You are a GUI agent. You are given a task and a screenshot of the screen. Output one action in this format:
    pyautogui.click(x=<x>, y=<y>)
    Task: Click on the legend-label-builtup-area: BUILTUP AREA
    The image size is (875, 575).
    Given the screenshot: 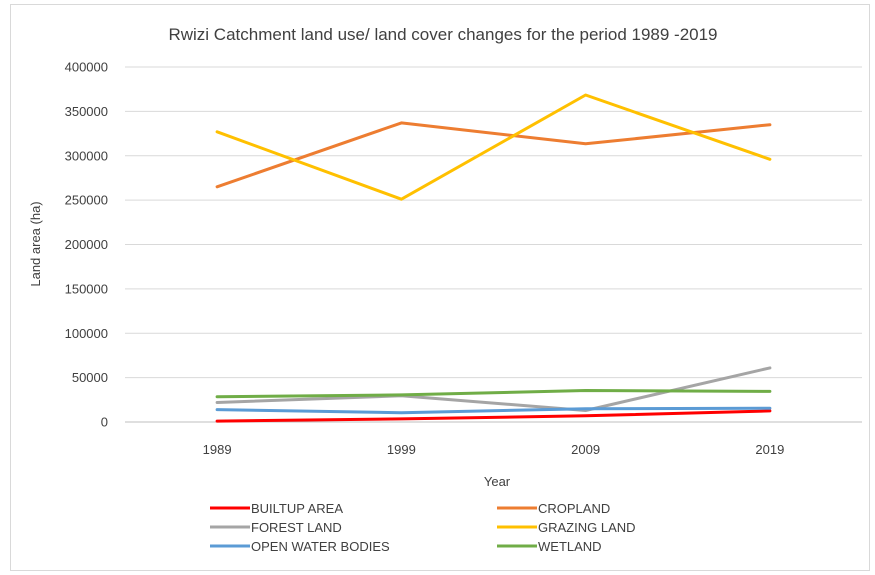 What is the action you would take?
    pyautogui.click(x=297, y=508)
    